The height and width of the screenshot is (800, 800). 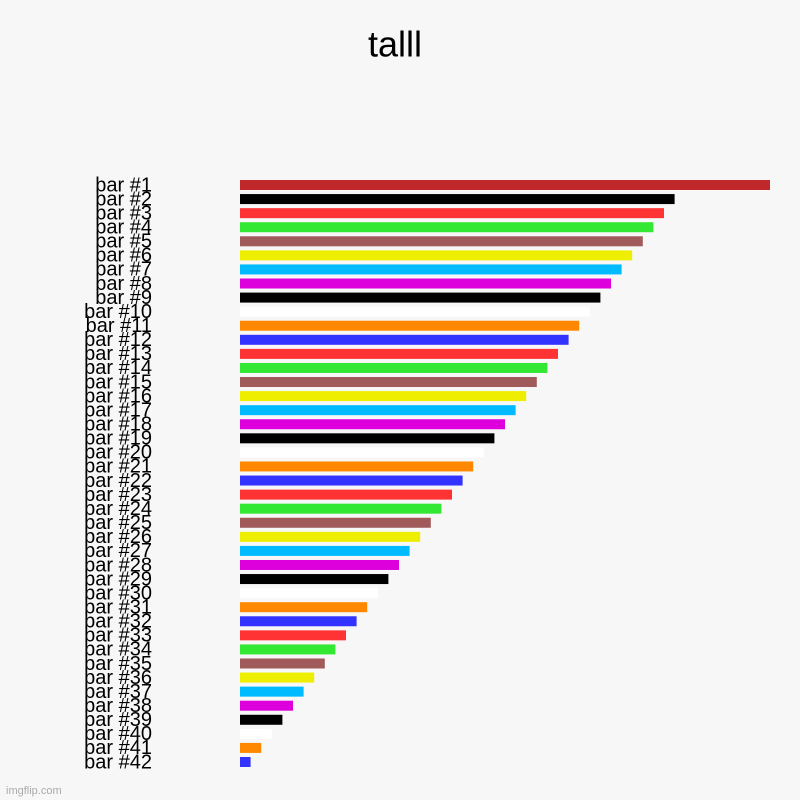 What do you see at coordinates (123, 199) in the screenshot?
I see `y-tick-label: bar #2` at bounding box center [123, 199].